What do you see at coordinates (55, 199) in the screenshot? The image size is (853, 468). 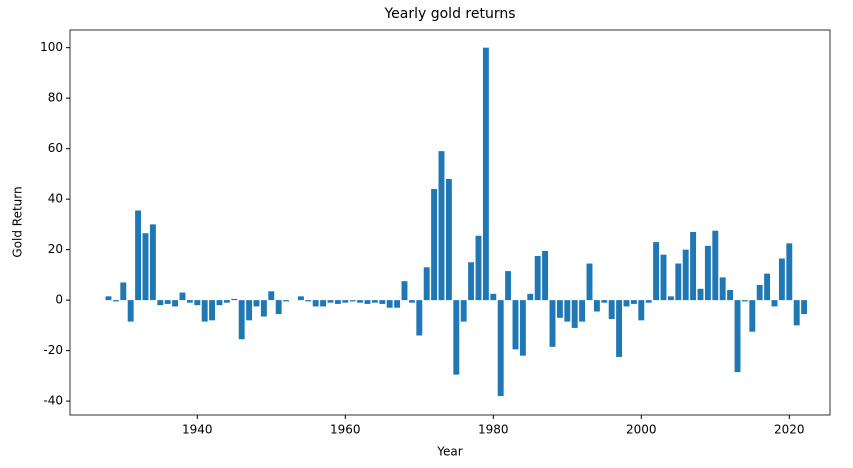 I see `y-tick-label: 40` at bounding box center [55, 199].